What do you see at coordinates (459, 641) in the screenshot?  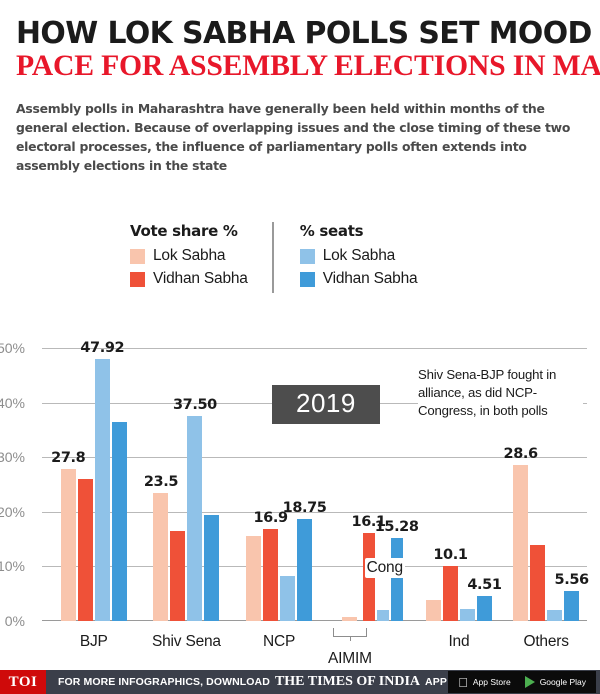 I see `x-axis-label-ind: Ind` at bounding box center [459, 641].